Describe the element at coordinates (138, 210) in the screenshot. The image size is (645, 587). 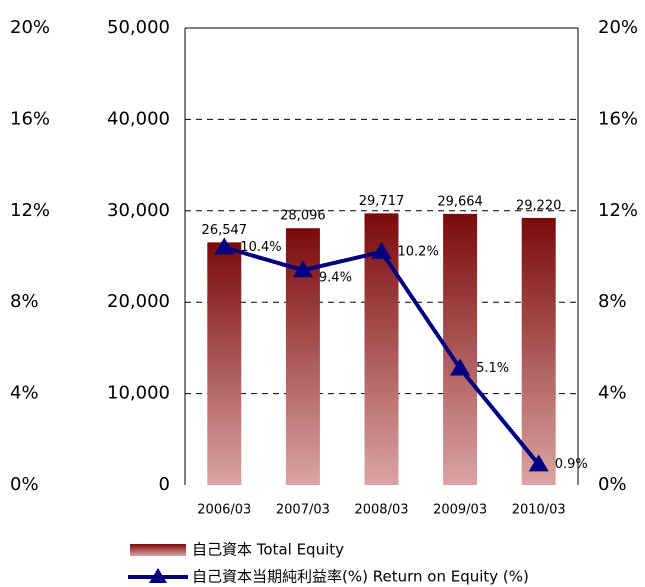
I see `y-tick-label: 30,000` at that location.